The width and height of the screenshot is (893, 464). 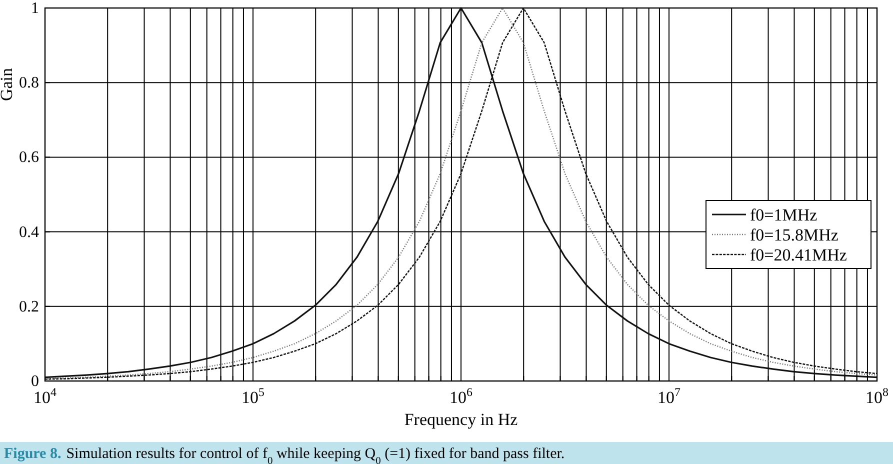 I want to click on legend-label: f0=1MHz, so click(x=784, y=215).